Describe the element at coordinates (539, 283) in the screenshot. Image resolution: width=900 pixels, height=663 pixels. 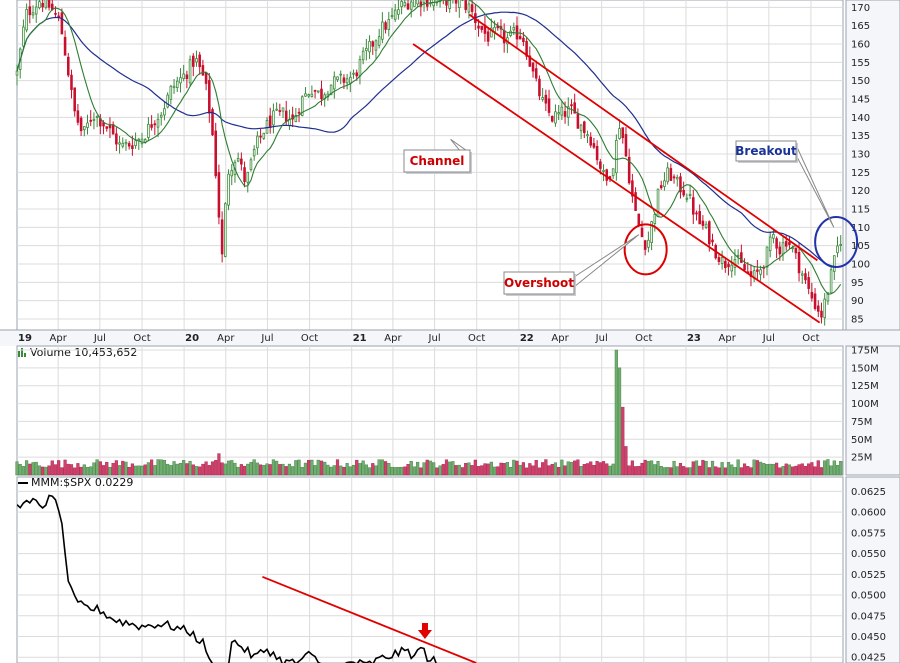
I see `callout-label: Overshoot` at that location.